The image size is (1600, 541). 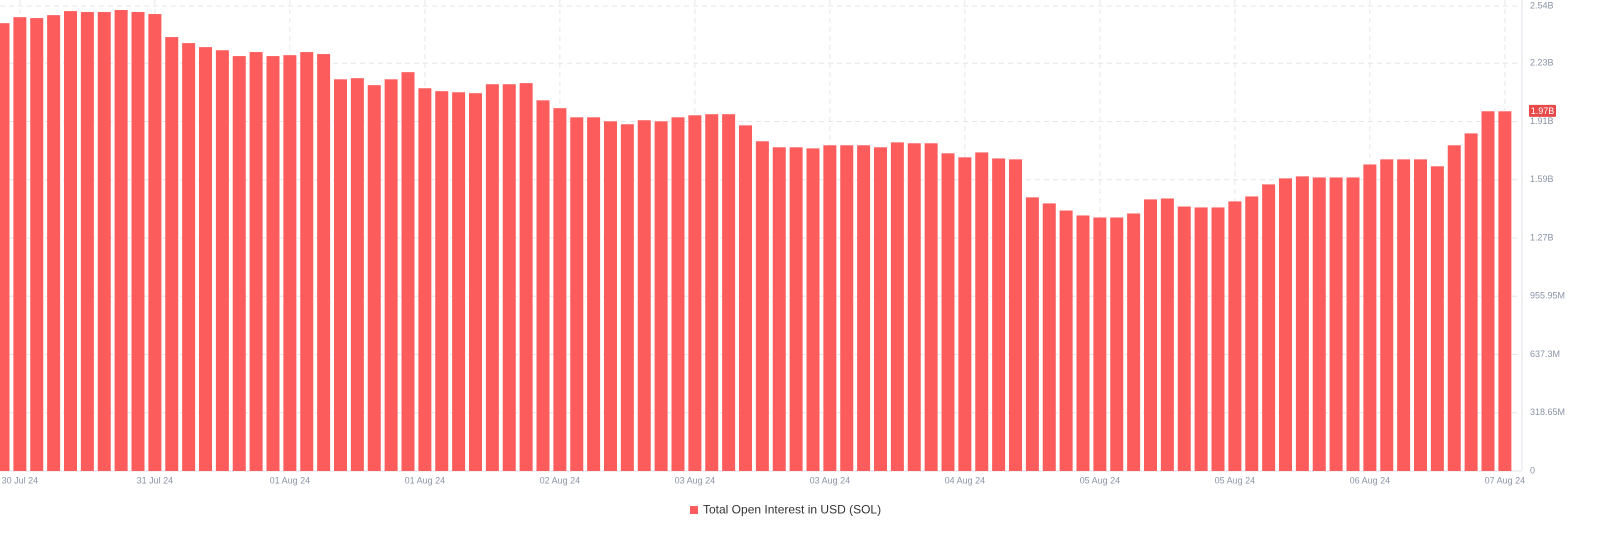 What do you see at coordinates (1542, 179) in the screenshot?
I see `y-tick-label: 1.59B` at bounding box center [1542, 179].